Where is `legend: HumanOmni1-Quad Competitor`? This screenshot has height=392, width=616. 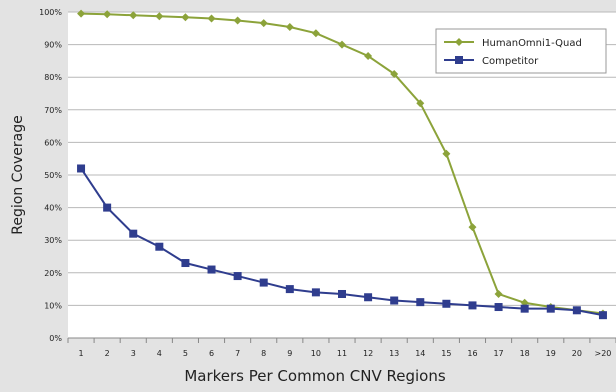
legend: HumanOmni1-Quad Competitor is located at coordinates (521, 51).